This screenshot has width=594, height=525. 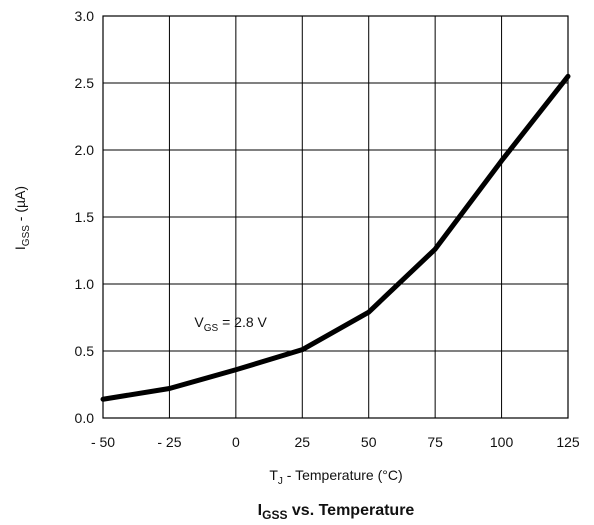 I want to click on annotation-rest: = 2.8 V, so click(x=242, y=322).